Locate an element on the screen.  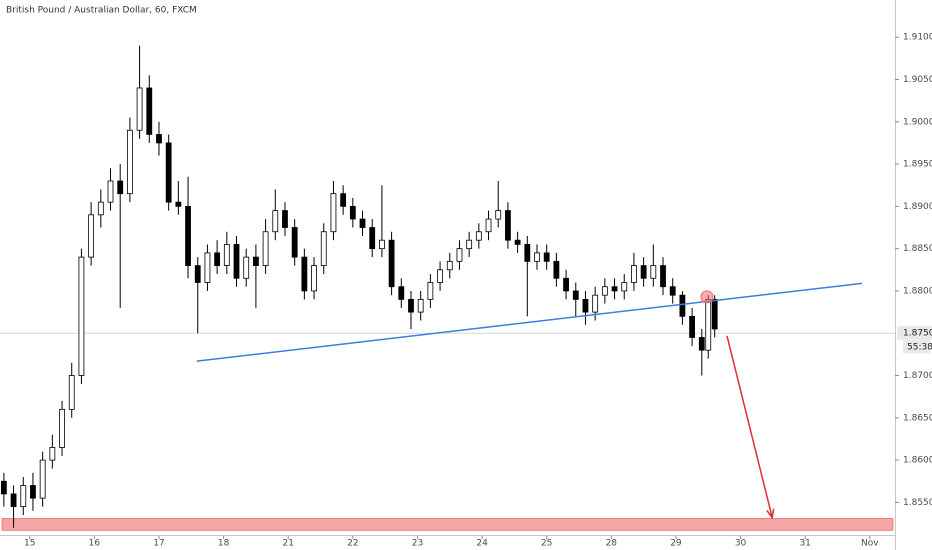
break-marker is located at coordinates (707, 297).